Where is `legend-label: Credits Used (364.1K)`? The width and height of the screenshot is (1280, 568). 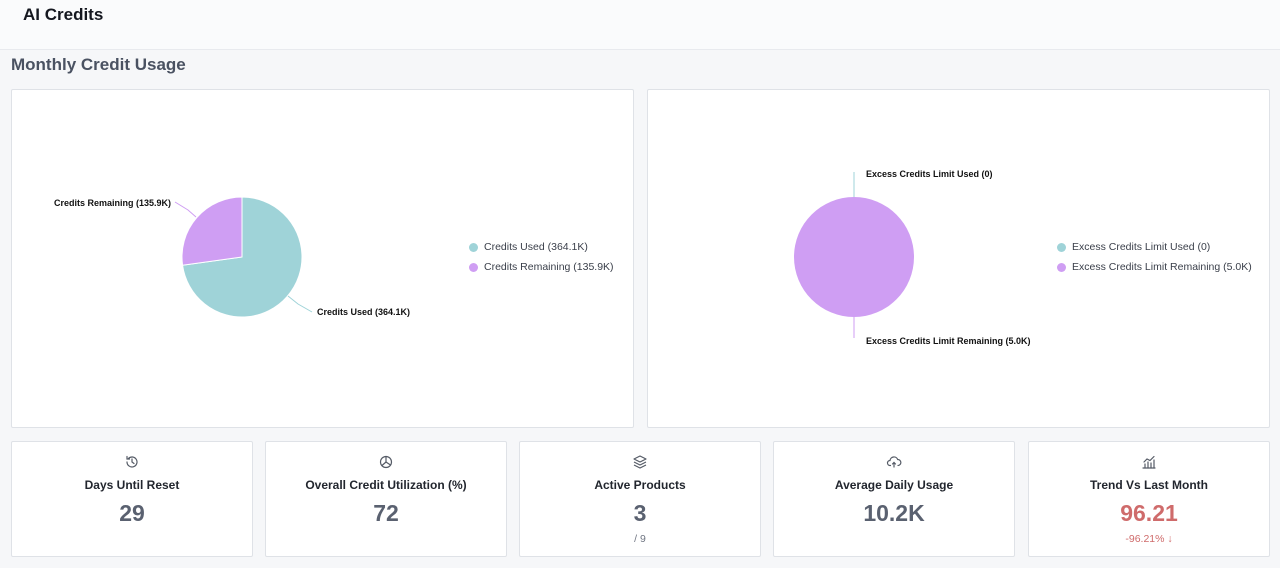
legend-label: Credits Used (364.1K) is located at coordinates (536, 247).